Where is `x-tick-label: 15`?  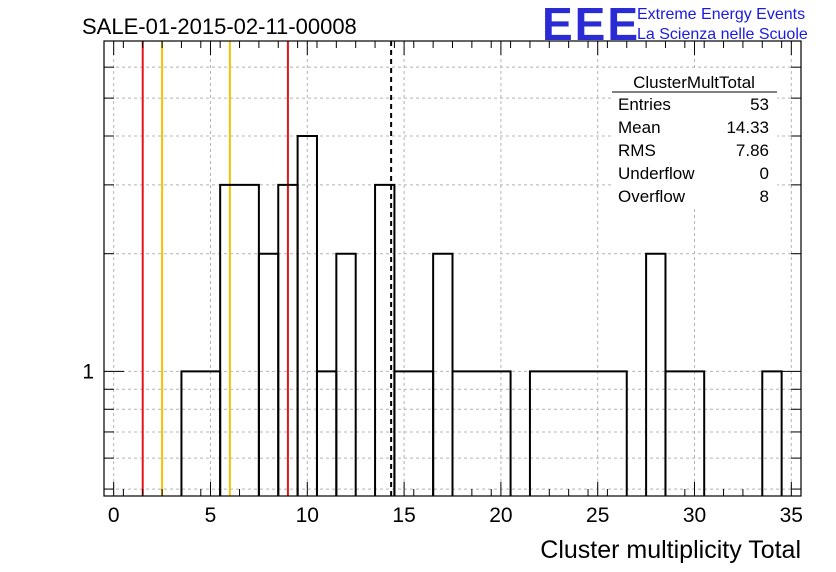
x-tick-label: 15 is located at coordinates (403, 515).